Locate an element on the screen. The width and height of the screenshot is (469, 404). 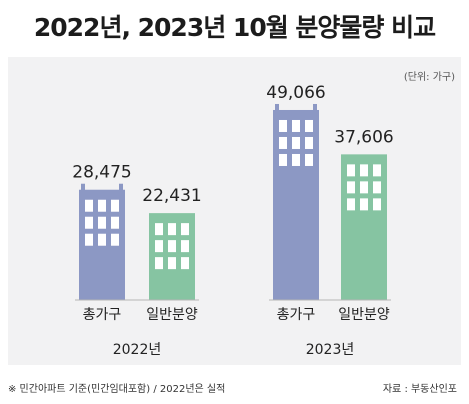
value-label: 22,431 is located at coordinates (171, 196).